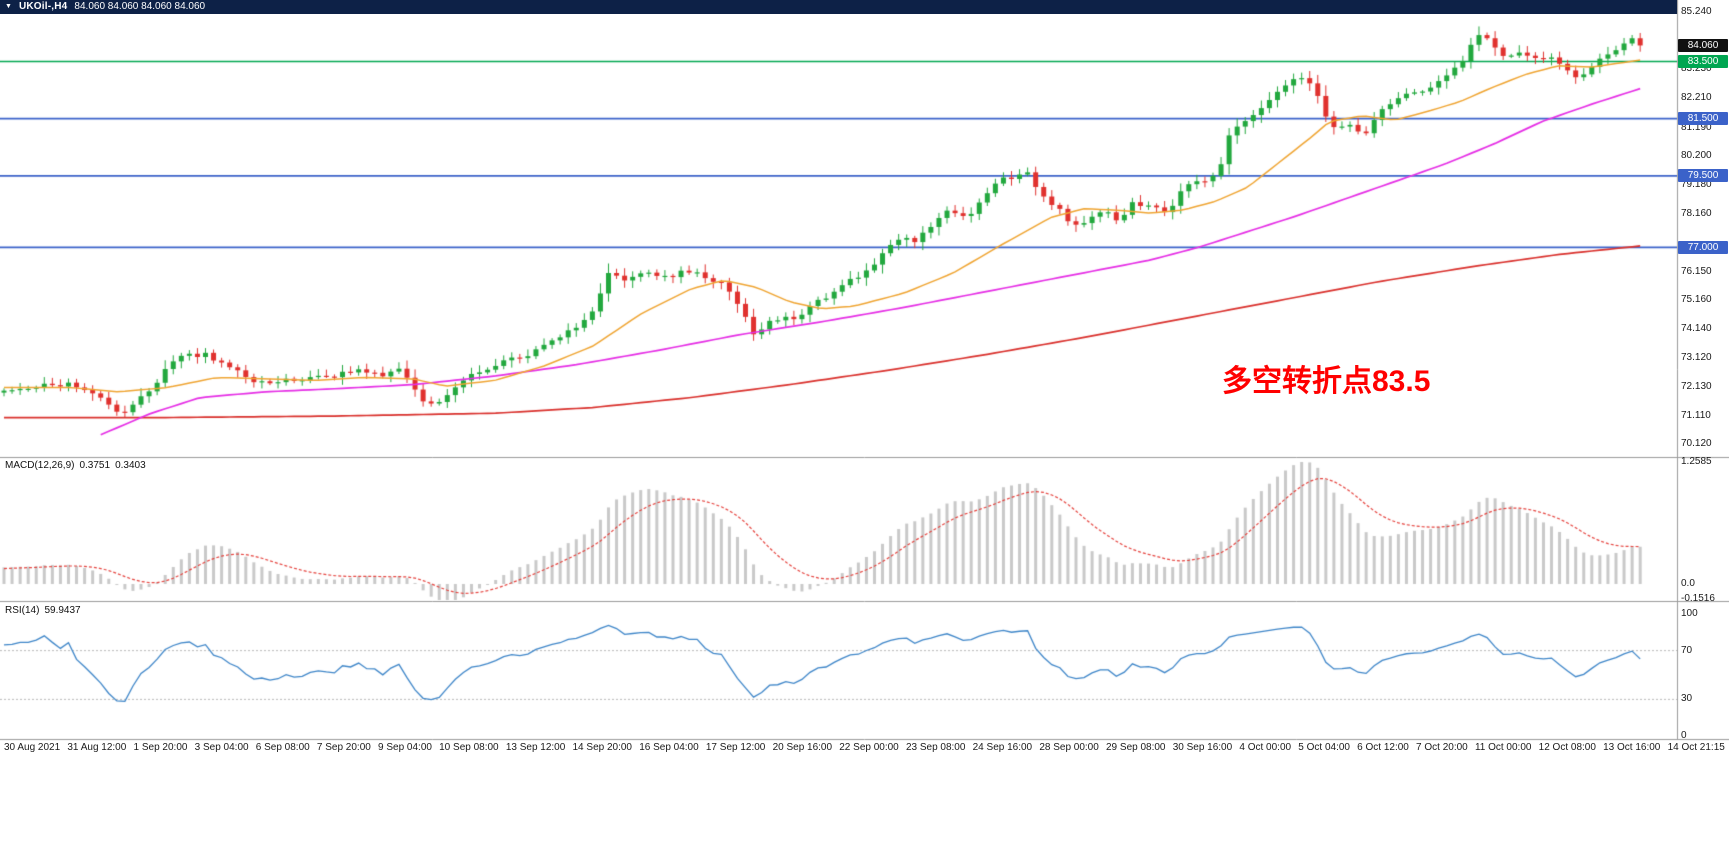 This screenshot has height=841, width=1729. What do you see at coordinates (735, 747) in the screenshot?
I see `time-axis-label: 17 Sep 12:00` at bounding box center [735, 747].